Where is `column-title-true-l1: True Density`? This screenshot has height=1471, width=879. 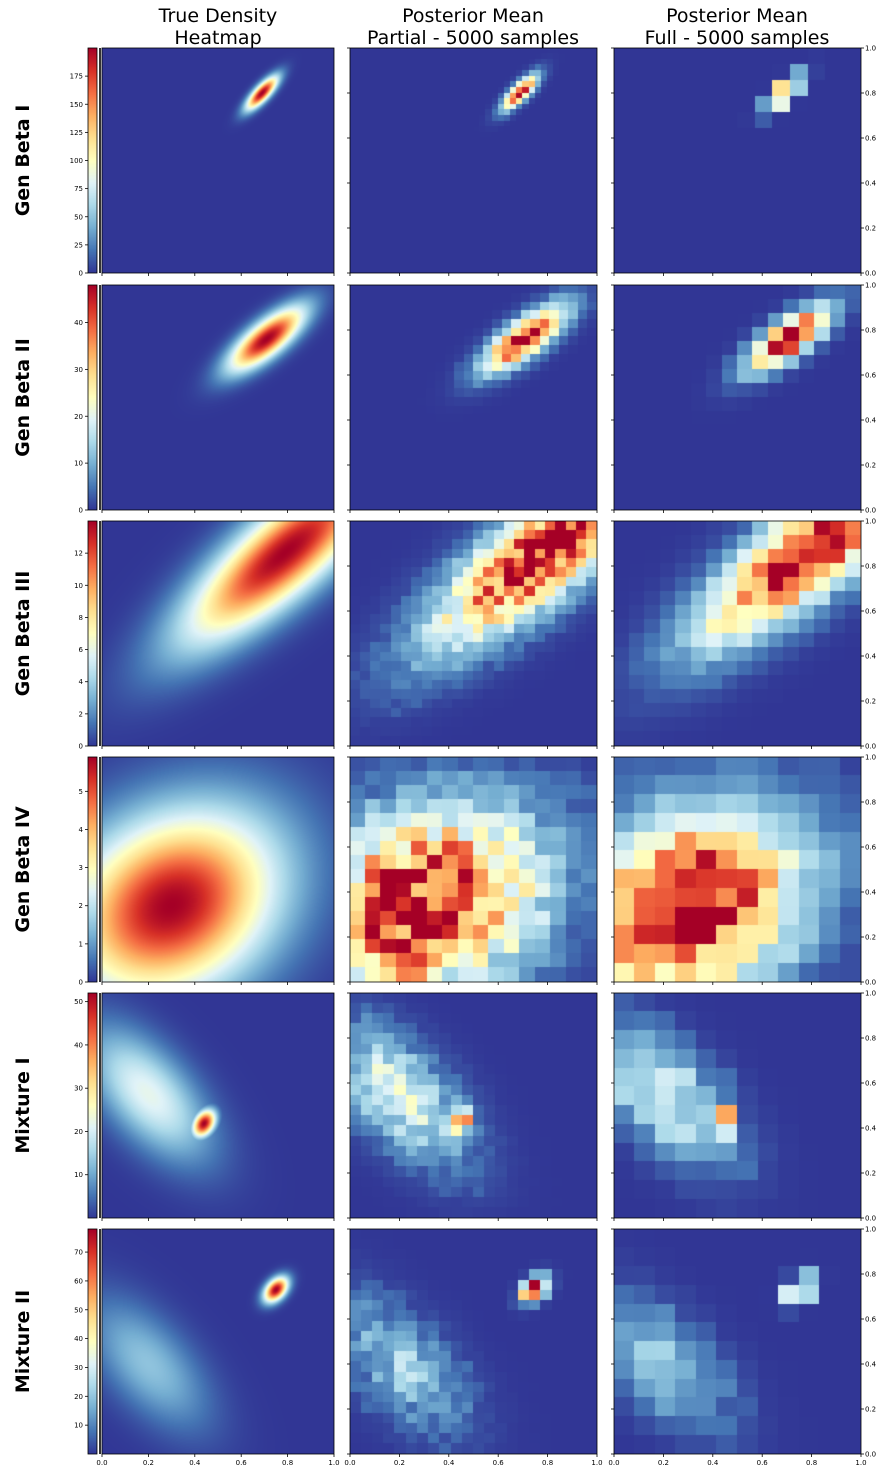 column-title-true-l1: True Density is located at coordinates (218, 16).